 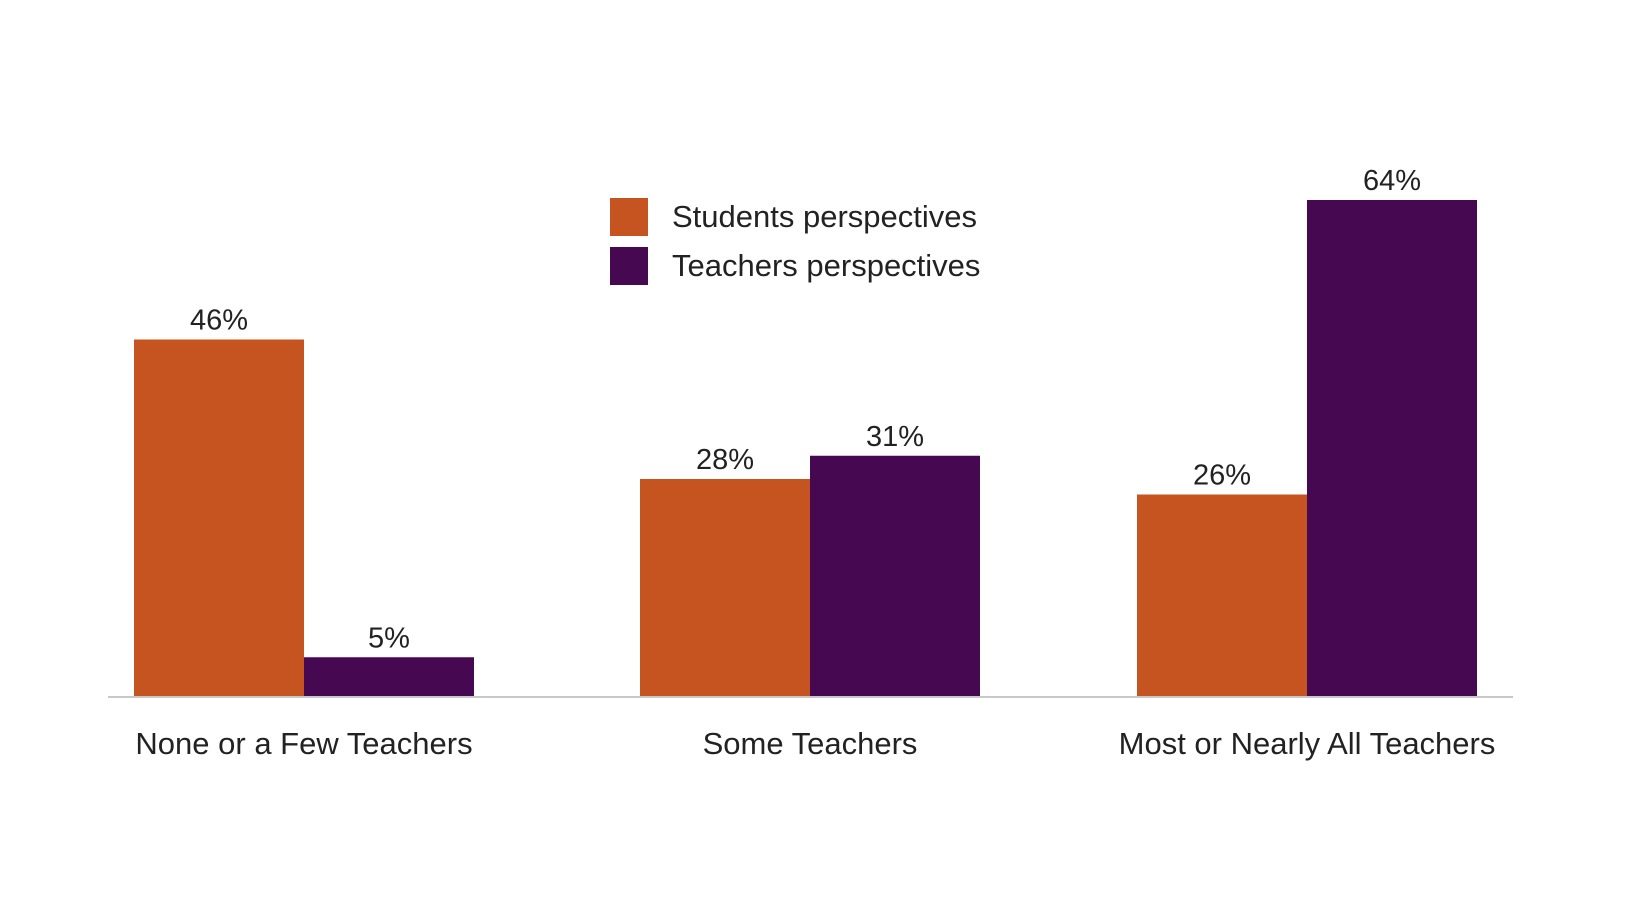 What do you see at coordinates (824, 216) in the screenshot?
I see `legend-label-students-perspectives: Students perspectives` at bounding box center [824, 216].